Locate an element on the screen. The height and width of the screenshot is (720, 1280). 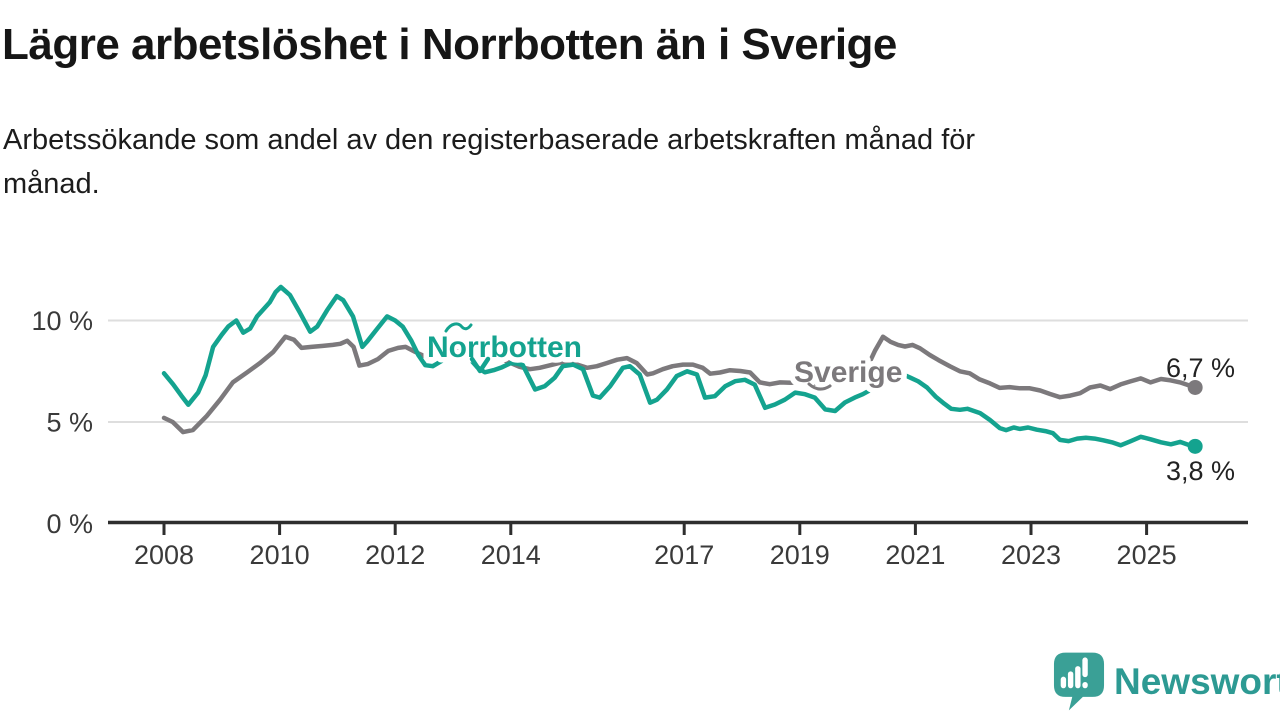
x-tick-label: 2012 is located at coordinates (395, 555).